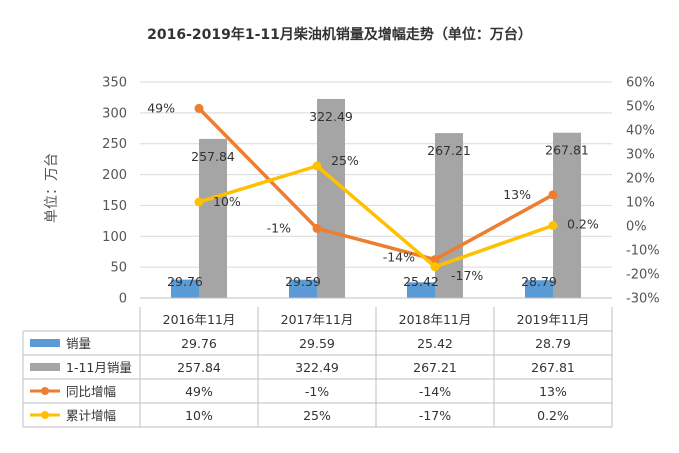 The width and height of the screenshot is (679, 453). What do you see at coordinates (517, 194) in the screenshot?
I see `line-label: 13%` at bounding box center [517, 194].